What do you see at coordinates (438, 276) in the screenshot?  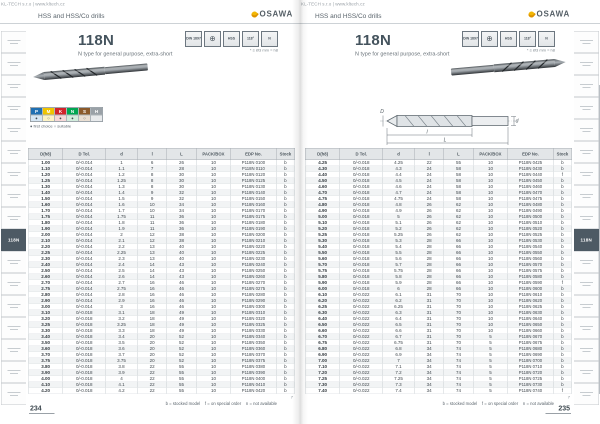 I see `table-row: 5.80 0/-0.018 5.8 28 66 10 P118N 0580 b` at bounding box center [438, 276].